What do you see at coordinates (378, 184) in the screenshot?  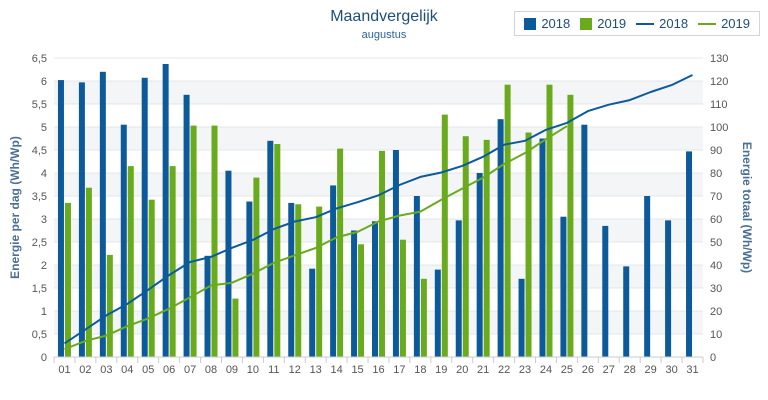 I see `plot-band` at bounding box center [378, 184].